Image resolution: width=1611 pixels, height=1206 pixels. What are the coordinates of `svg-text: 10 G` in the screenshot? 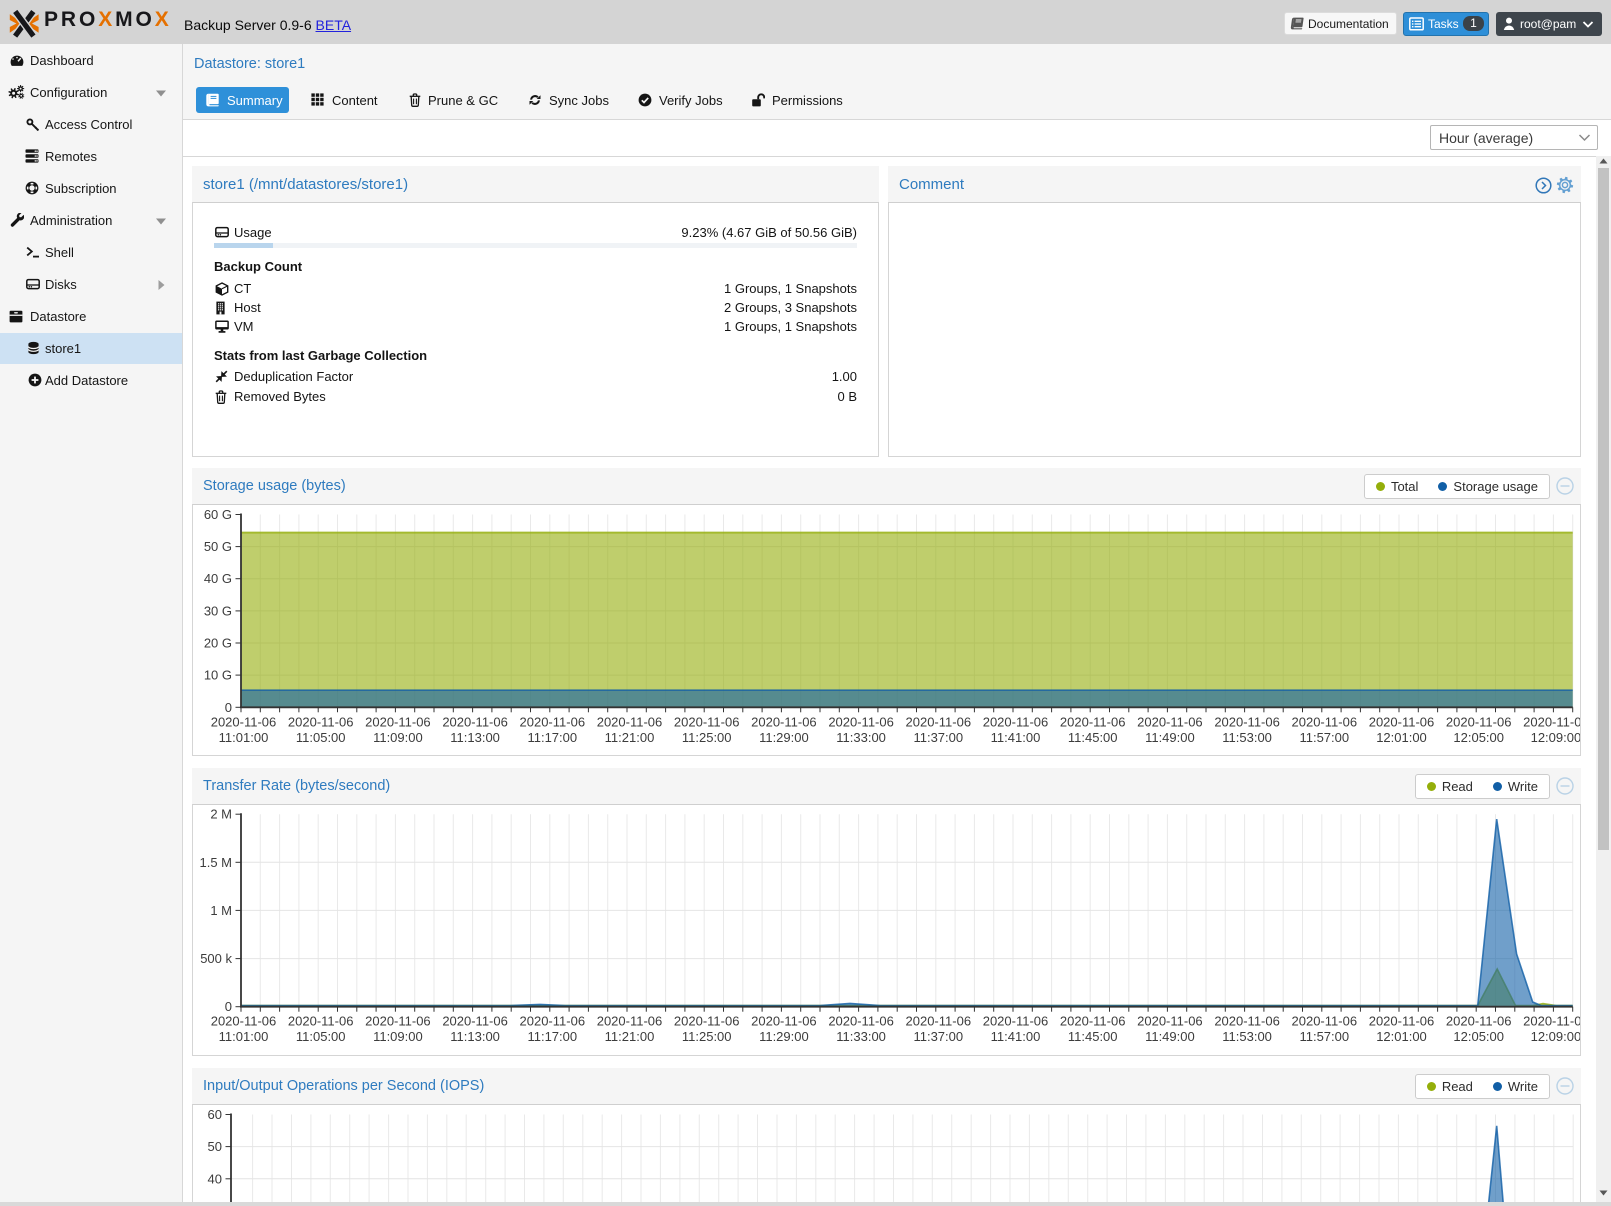 It's located at (218, 675).